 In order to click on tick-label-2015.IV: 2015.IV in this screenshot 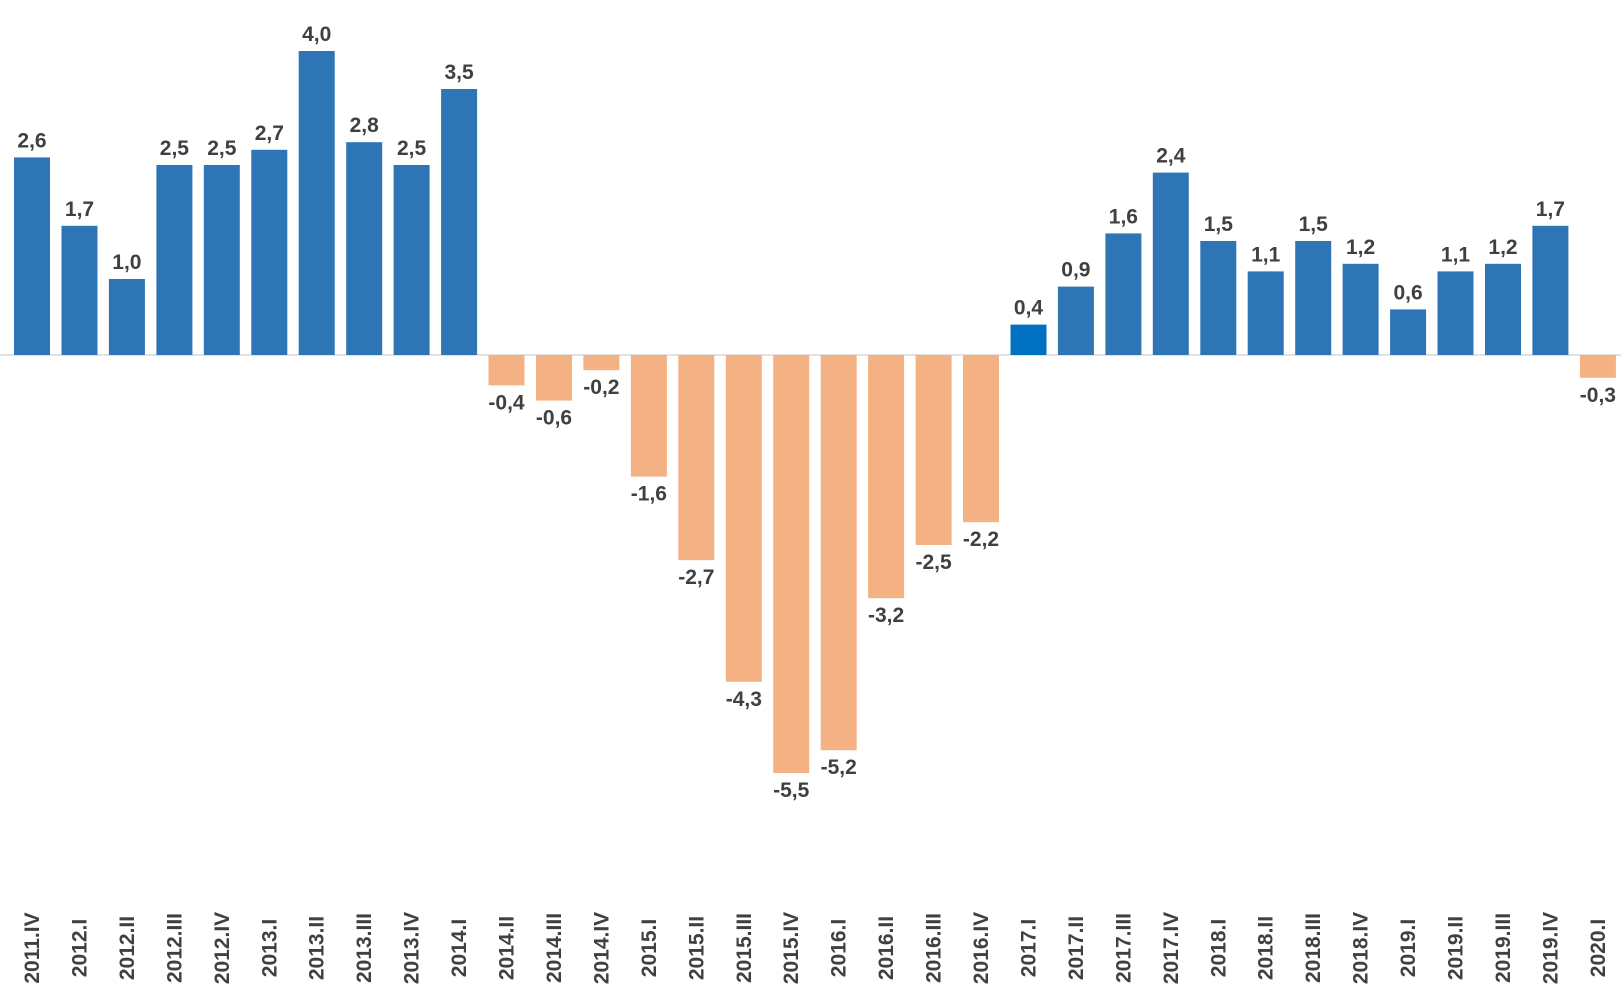, I will do `click(791, 948)`.